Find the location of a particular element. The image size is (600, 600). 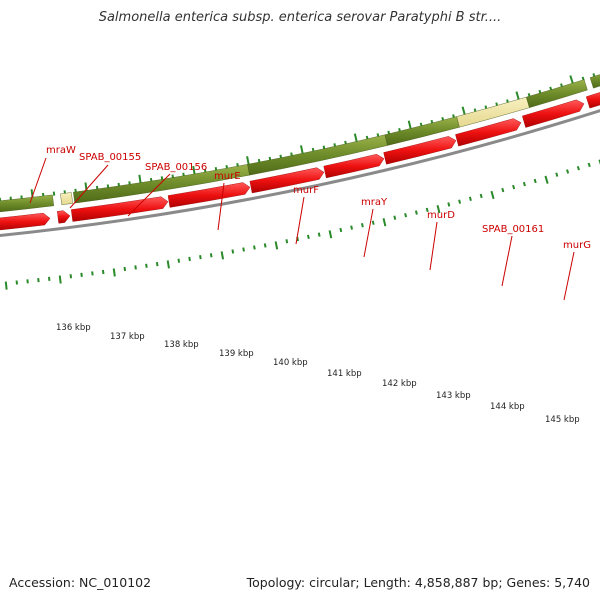

gene-label: SPAB_00156 is located at coordinates (176, 167).